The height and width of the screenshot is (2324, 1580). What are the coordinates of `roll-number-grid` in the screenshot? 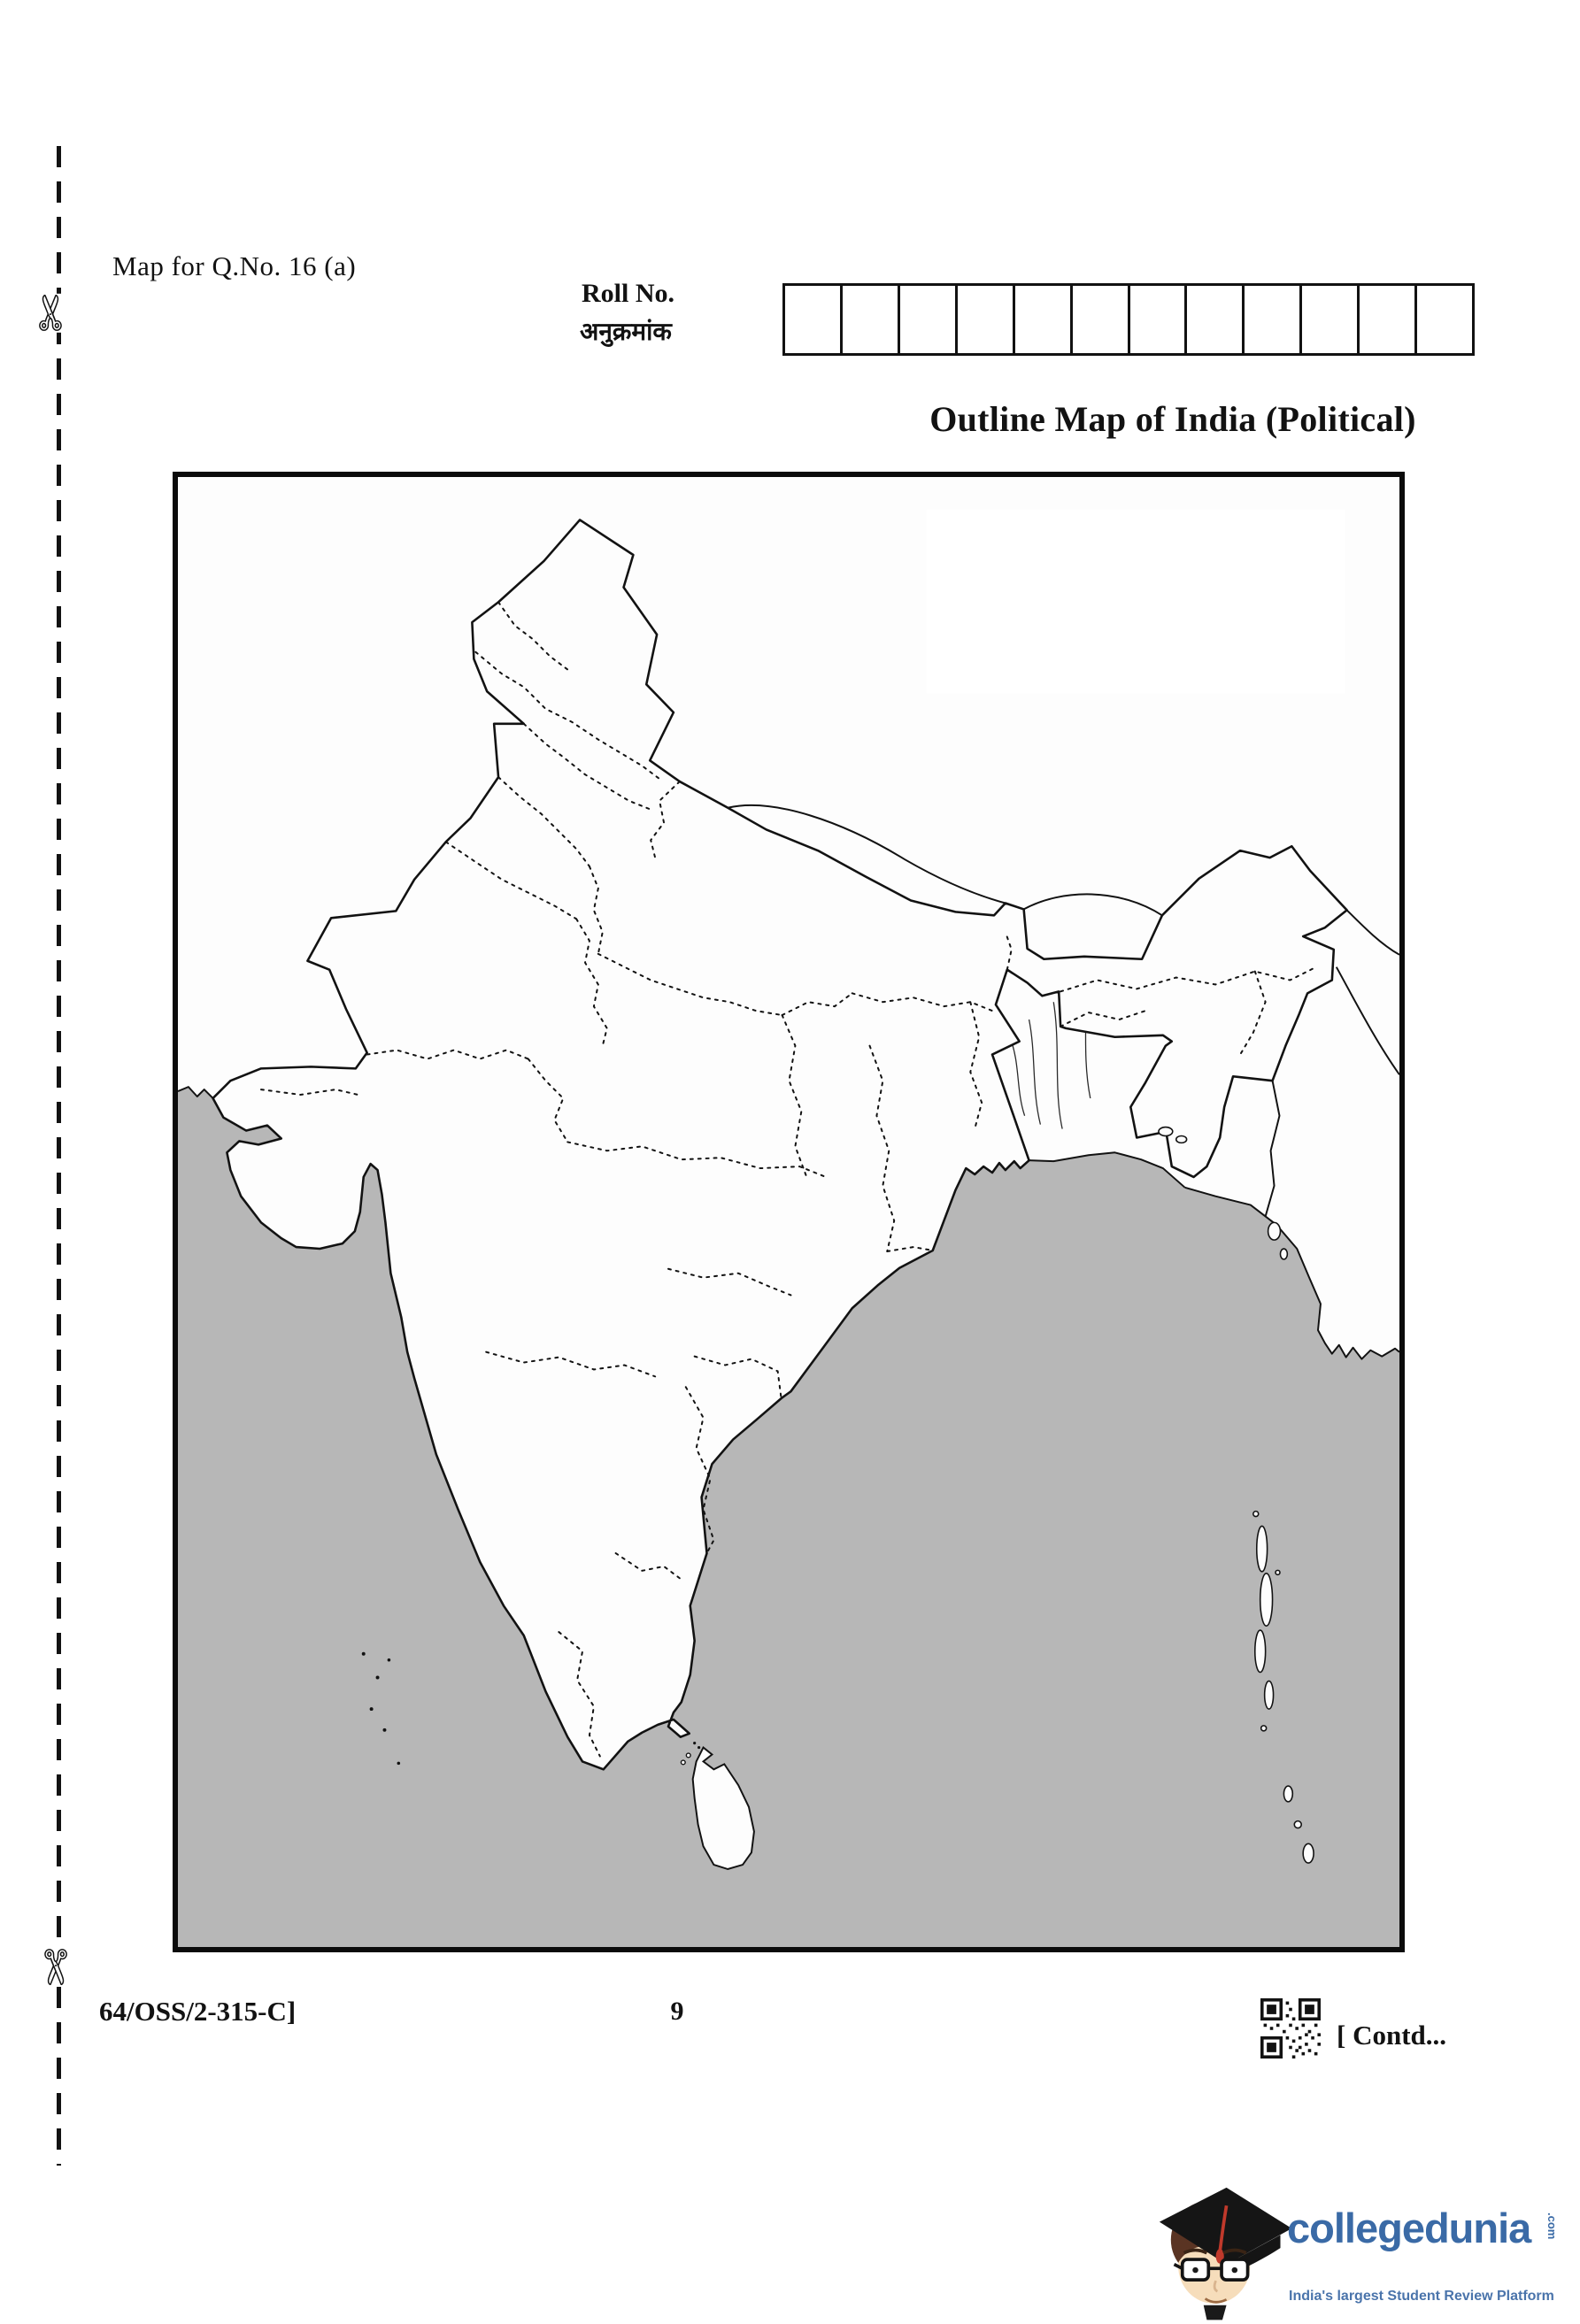 It's located at (1128, 319).